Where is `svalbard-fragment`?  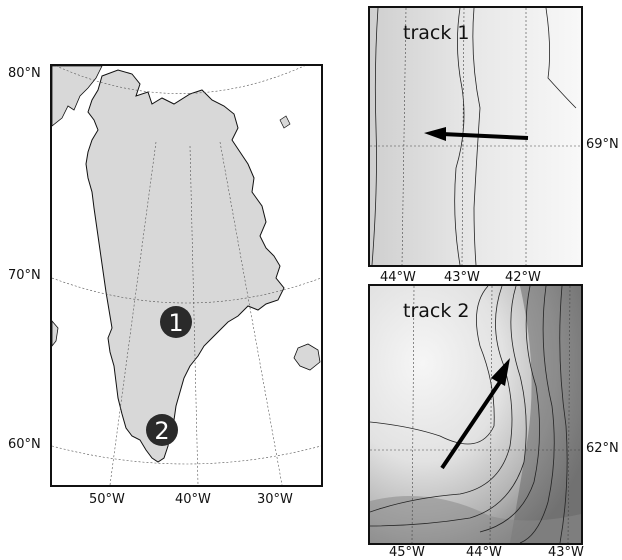
svalbard-fragment is located at coordinates (285, 122).